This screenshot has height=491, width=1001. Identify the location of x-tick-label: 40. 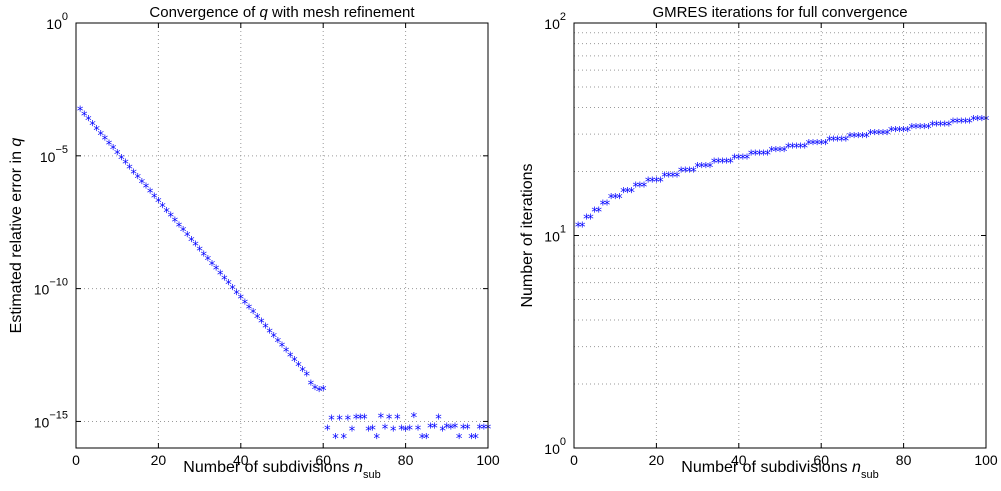
(739, 460).